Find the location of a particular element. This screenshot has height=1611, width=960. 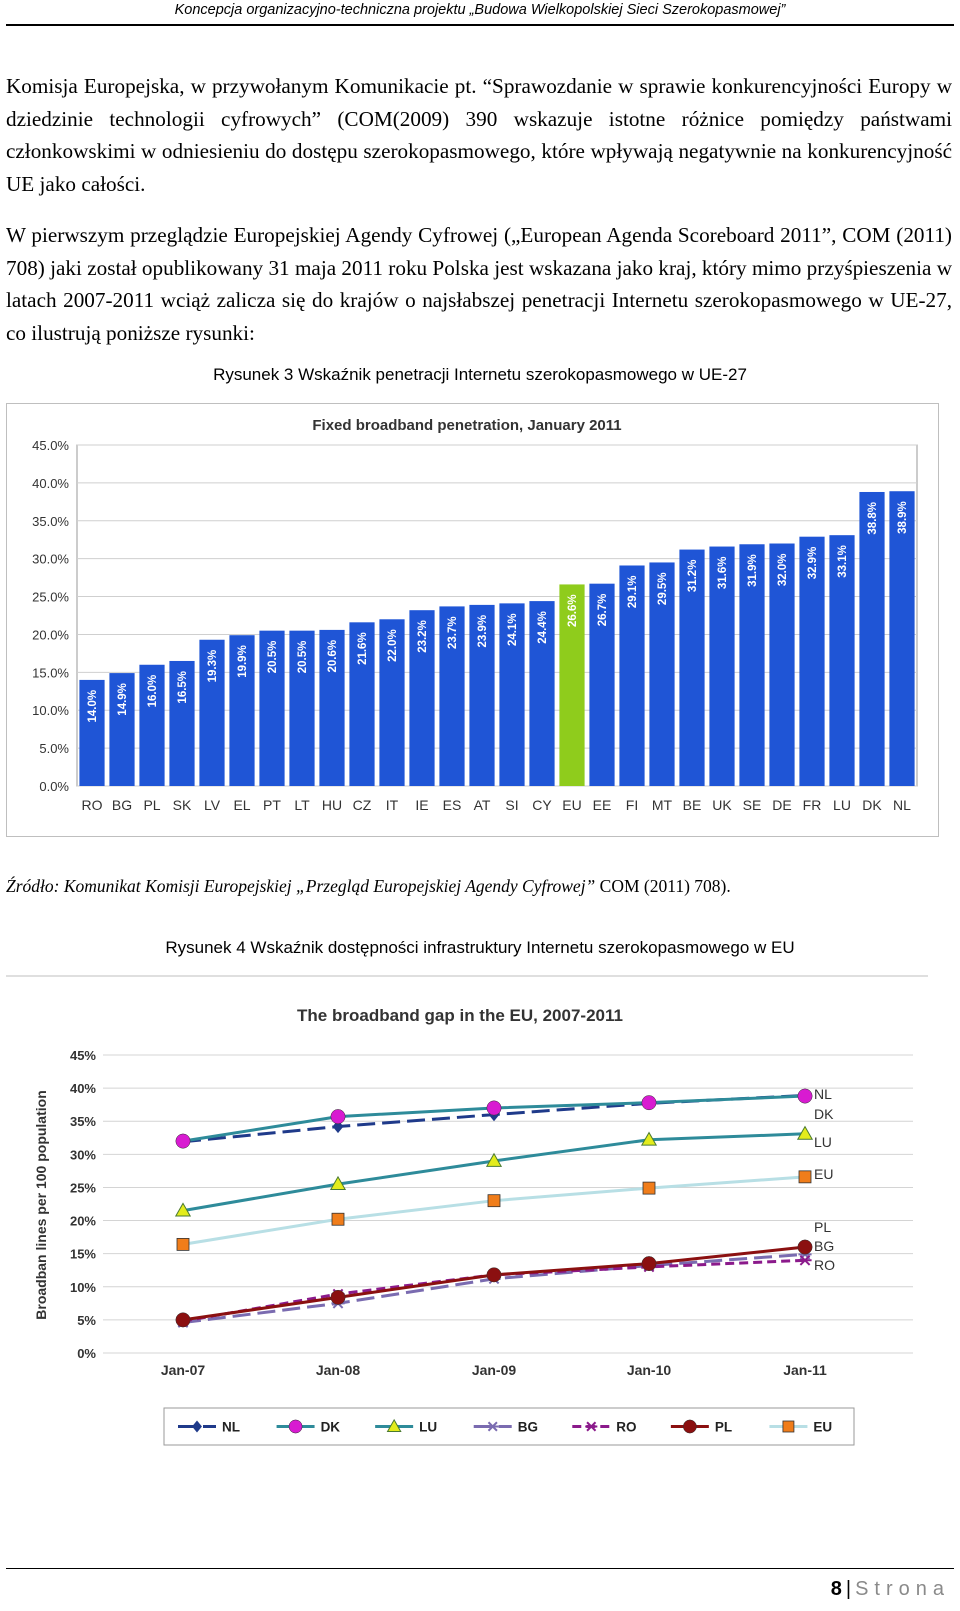

footer-rule is located at coordinates (480, 1568).